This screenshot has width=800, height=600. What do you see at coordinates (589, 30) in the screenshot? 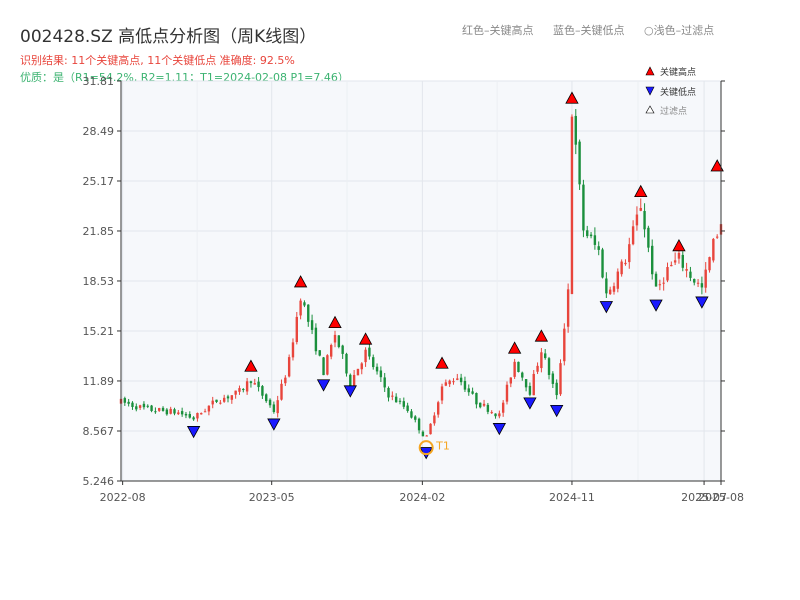
I see `top-legend-blue: 蓝色–关键低点` at bounding box center [589, 30].